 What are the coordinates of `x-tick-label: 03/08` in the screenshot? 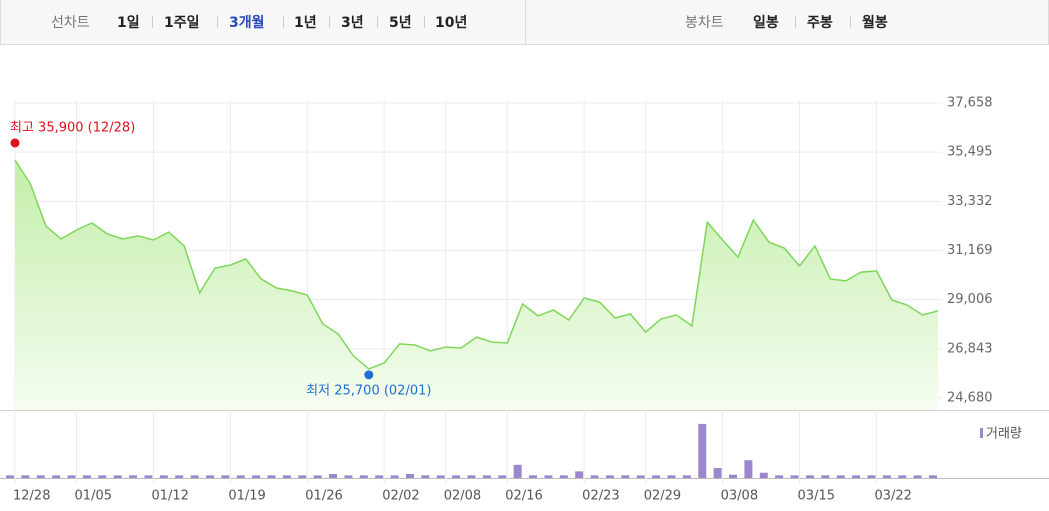 It's located at (739, 496).